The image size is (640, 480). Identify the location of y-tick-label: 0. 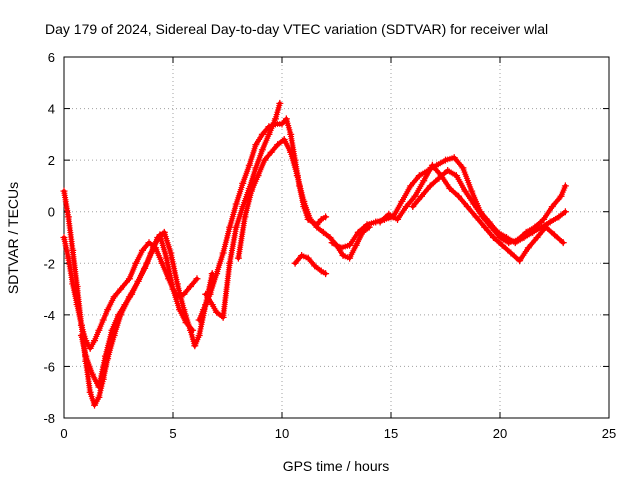
(51, 212).